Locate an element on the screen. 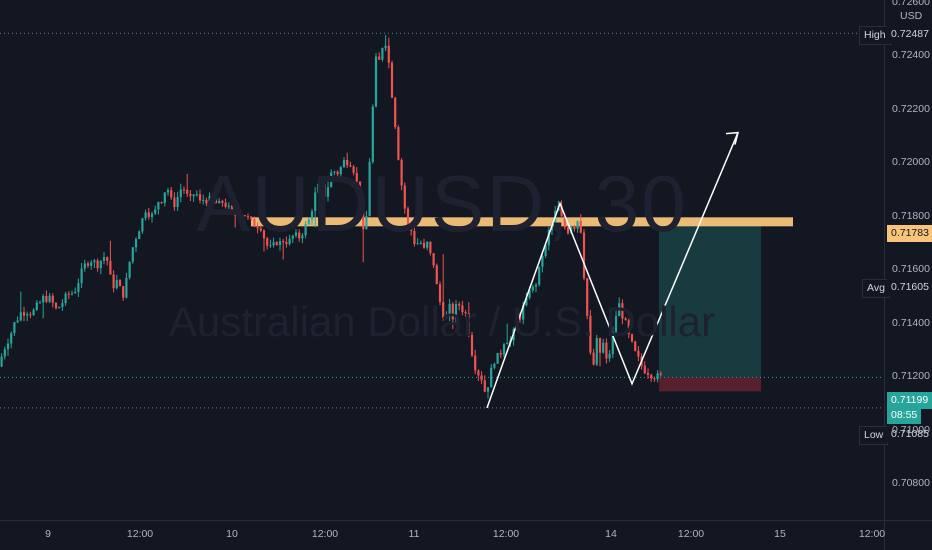  x-tick-label: 15 is located at coordinates (780, 534).